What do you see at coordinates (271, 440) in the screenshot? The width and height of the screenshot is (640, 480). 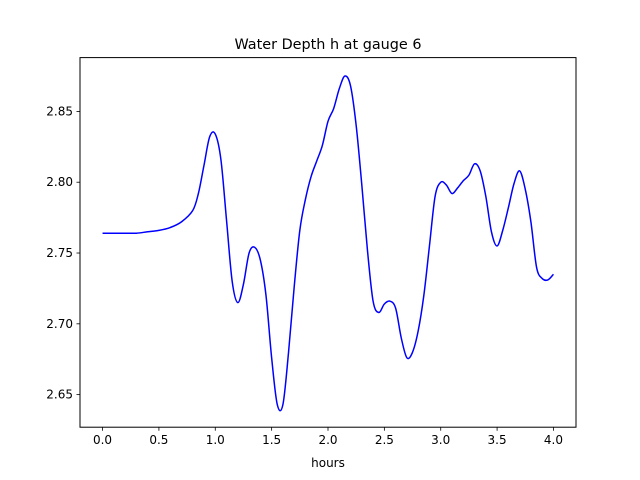 I see `x-tick-label: 1.5` at bounding box center [271, 440].